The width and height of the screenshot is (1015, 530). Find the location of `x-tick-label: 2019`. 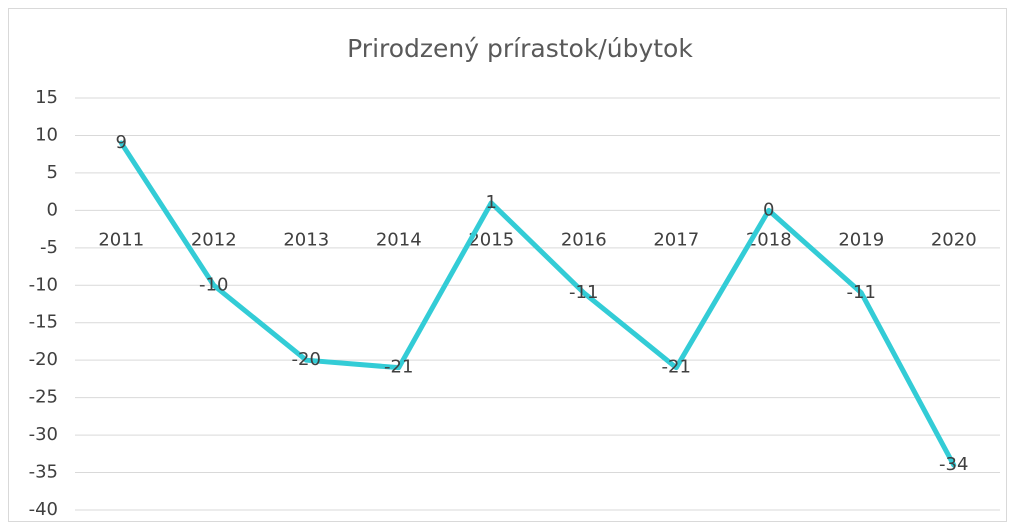

x-tick-label: 2019 is located at coordinates (861, 239).